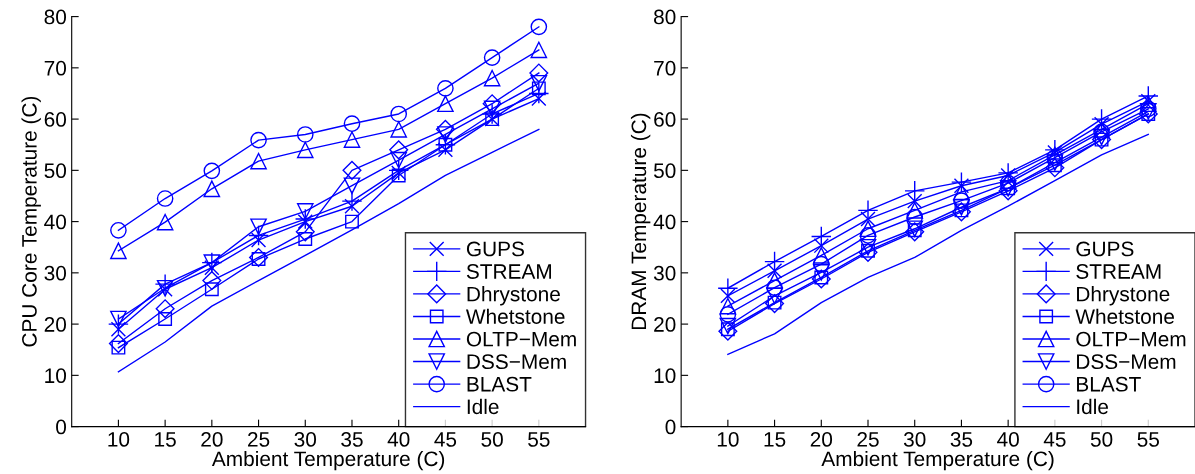 The image size is (1195, 474). What do you see at coordinates (640, 221) in the screenshot?
I see `y-axis-title: DRAM Temperature (C)` at bounding box center [640, 221].